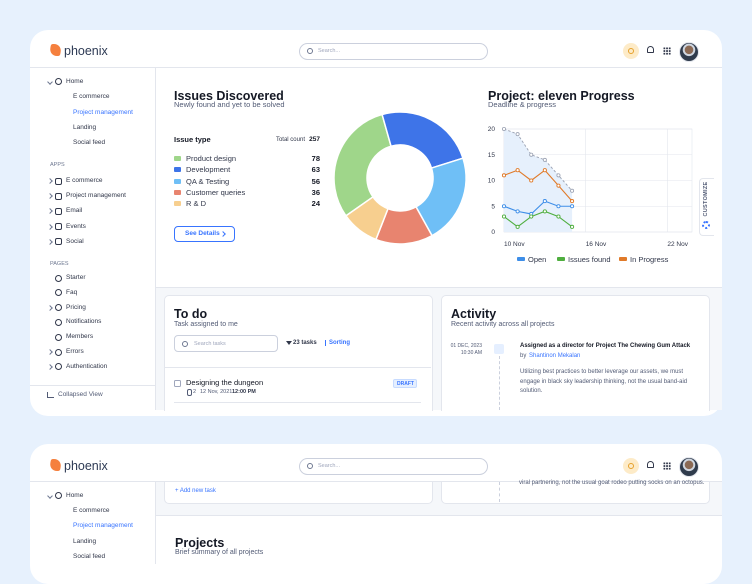  What do you see at coordinates (596, 244) in the screenshot?
I see `x-tick-label: 16 Nov` at bounding box center [596, 244].